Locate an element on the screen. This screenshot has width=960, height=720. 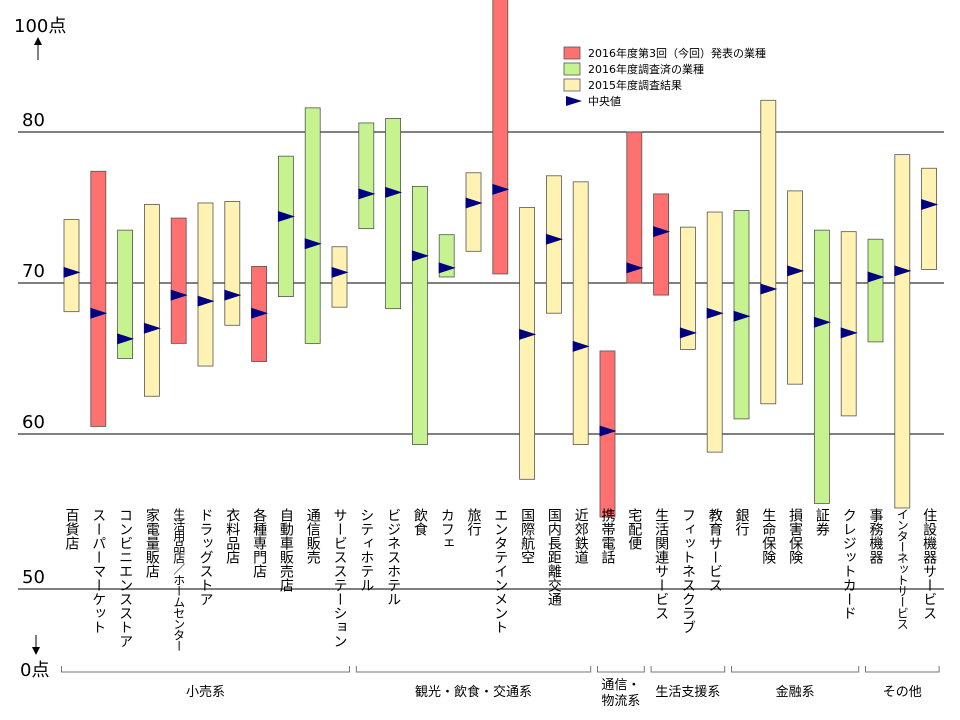
category-label: ビジネスホテル is located at coordinates (393, 557).